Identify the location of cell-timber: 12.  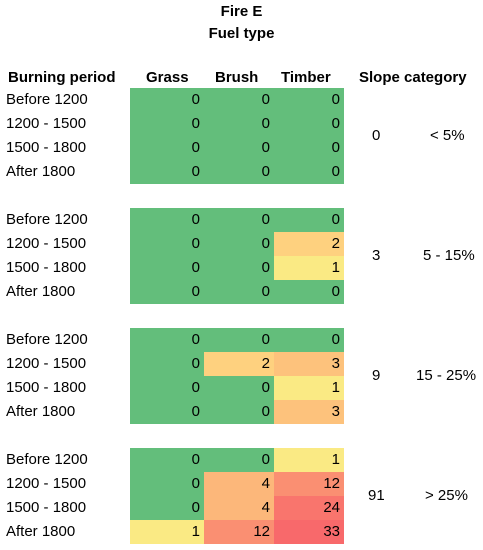
(309, 484).